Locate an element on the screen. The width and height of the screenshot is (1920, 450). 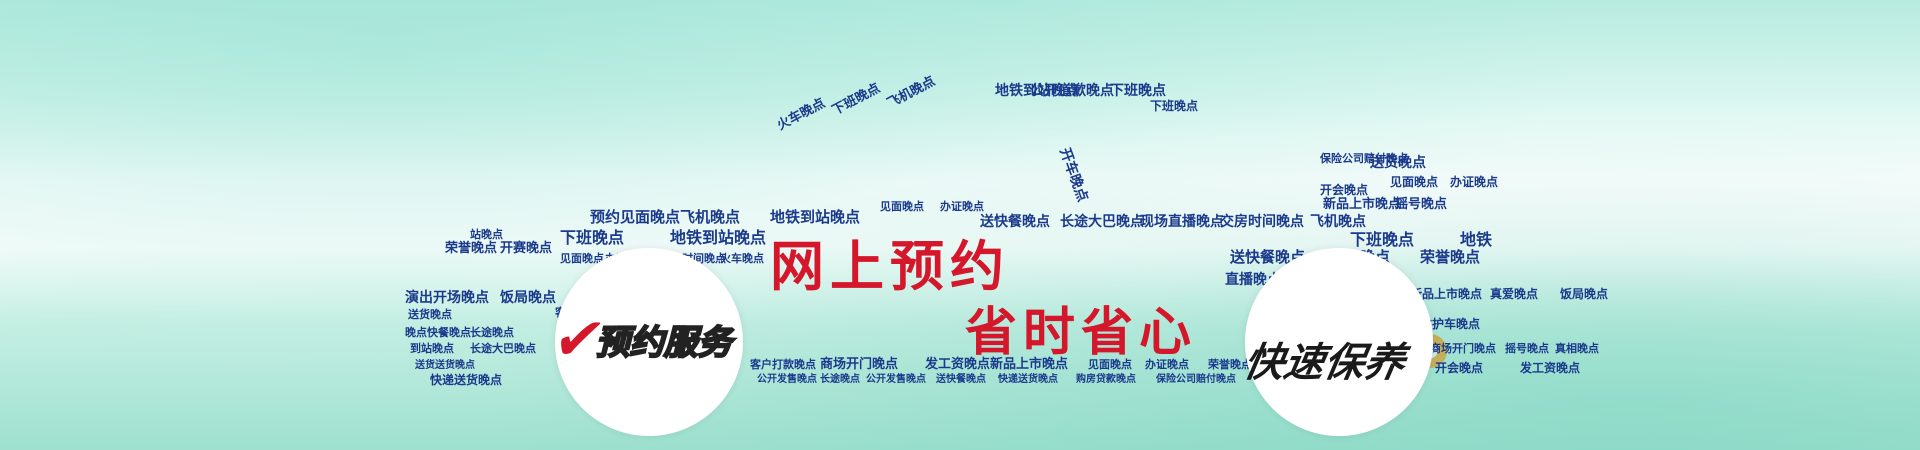
word-cloud-term: 站晚点 is located at coordinates (486, 234).